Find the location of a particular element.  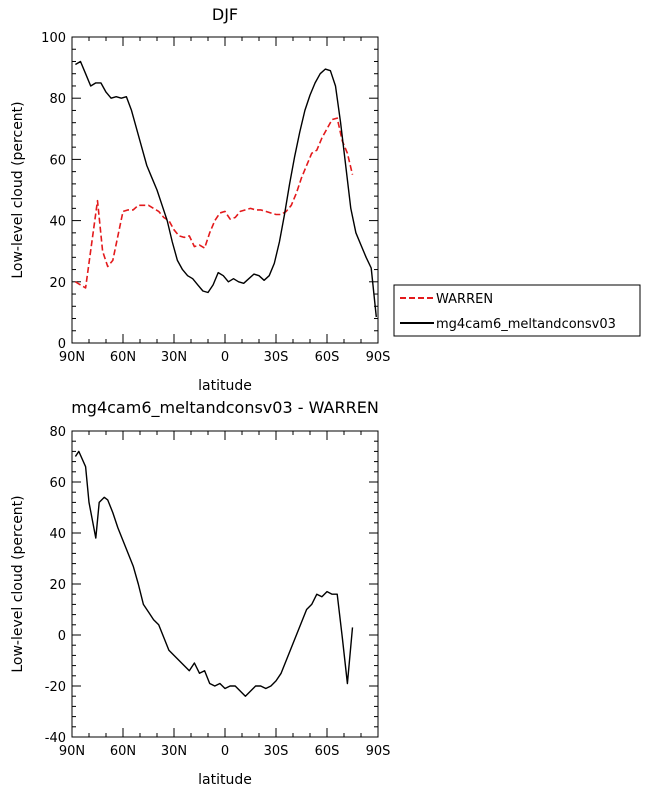

y-tick-label: 100 is located at coordinates (53, 38).